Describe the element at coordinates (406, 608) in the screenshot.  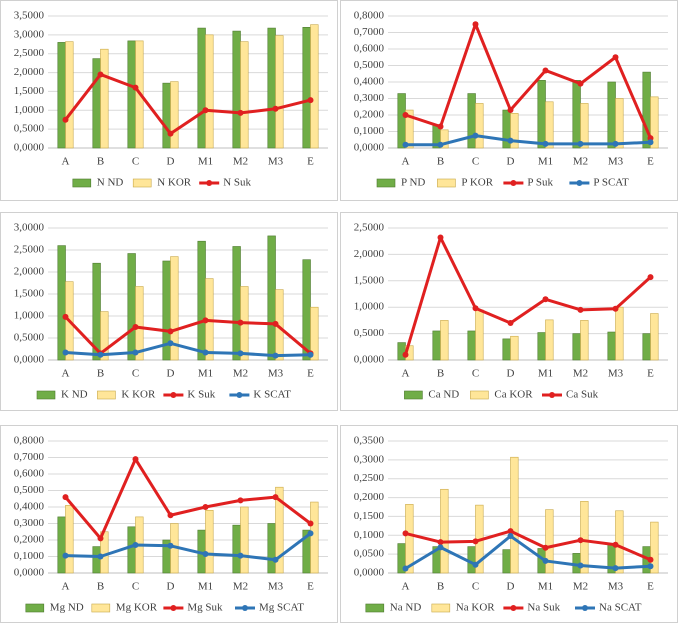
I see `legend-label: Na ND` at that location.